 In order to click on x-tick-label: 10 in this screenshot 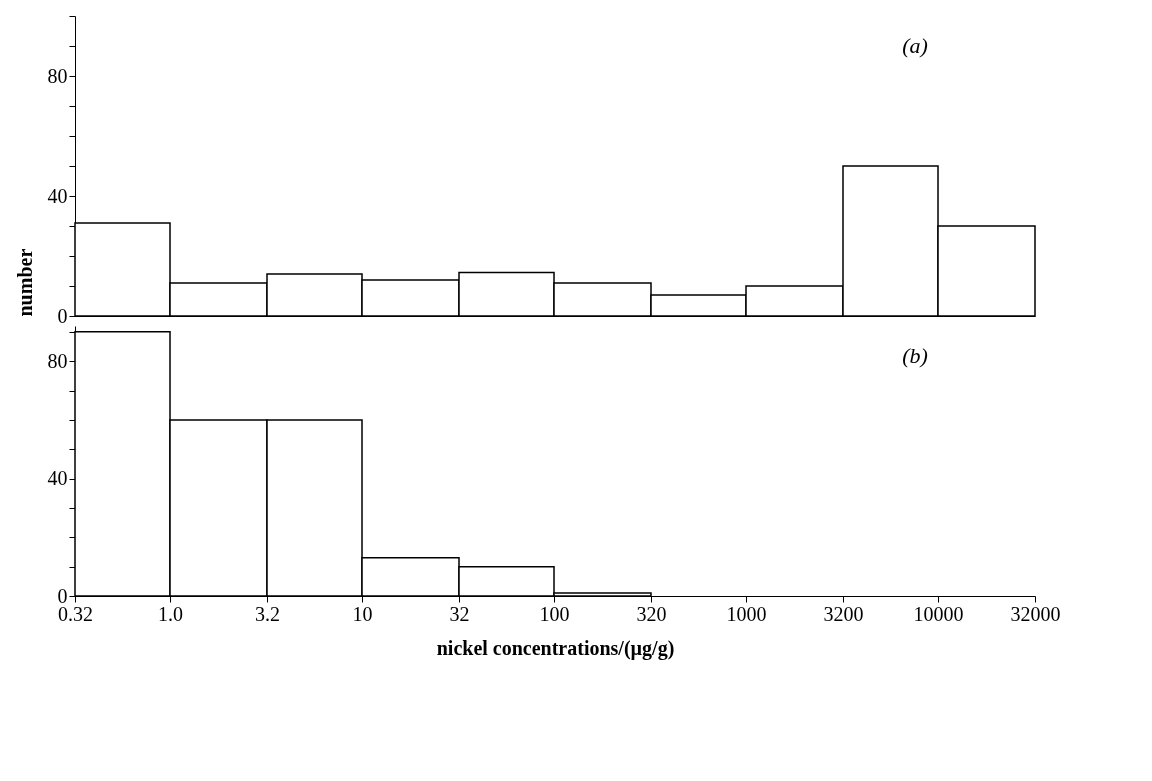, I will do `click(362, 613)`.